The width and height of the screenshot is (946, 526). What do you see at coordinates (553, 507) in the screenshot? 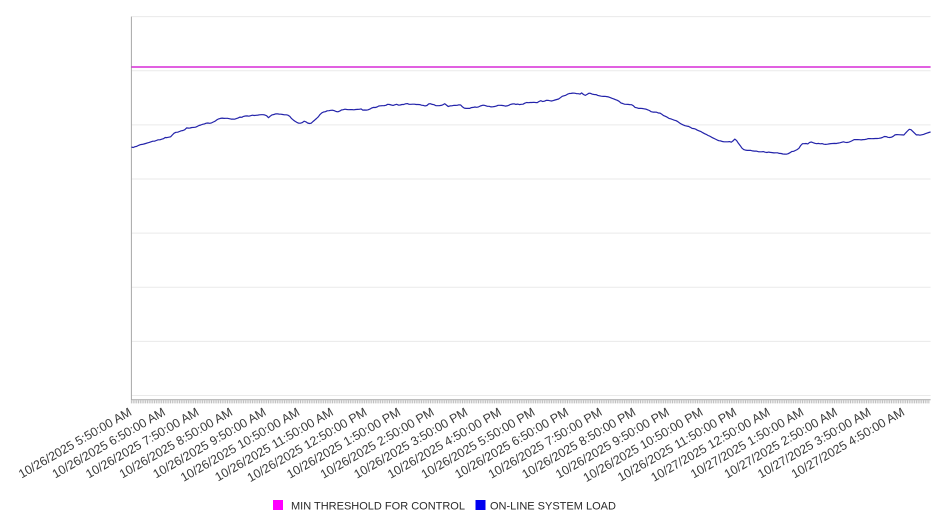
I see `svg-text: ON-LINE SYSTEM LOAD` at bounding box center [553, 507].